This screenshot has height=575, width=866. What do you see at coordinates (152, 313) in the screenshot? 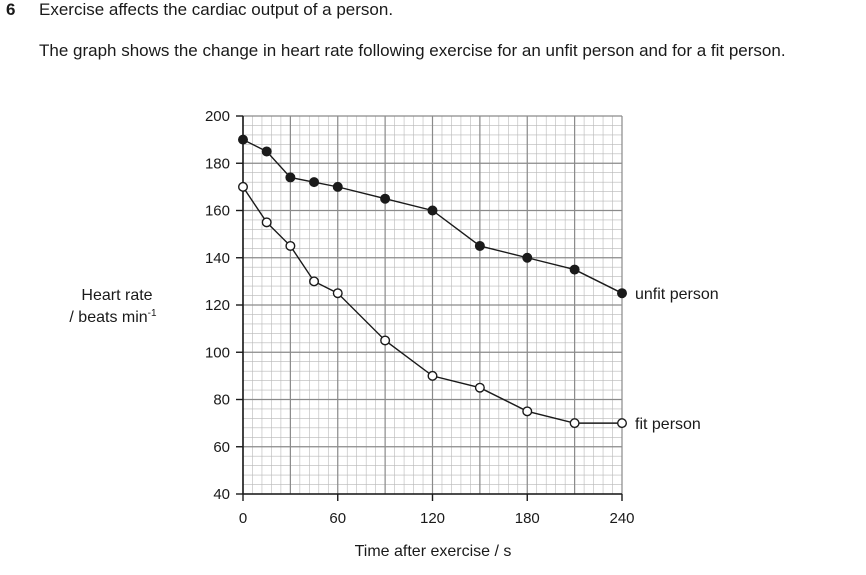
I see `y-axis-unit-superscript: -1` at bounding box center [152, 313].